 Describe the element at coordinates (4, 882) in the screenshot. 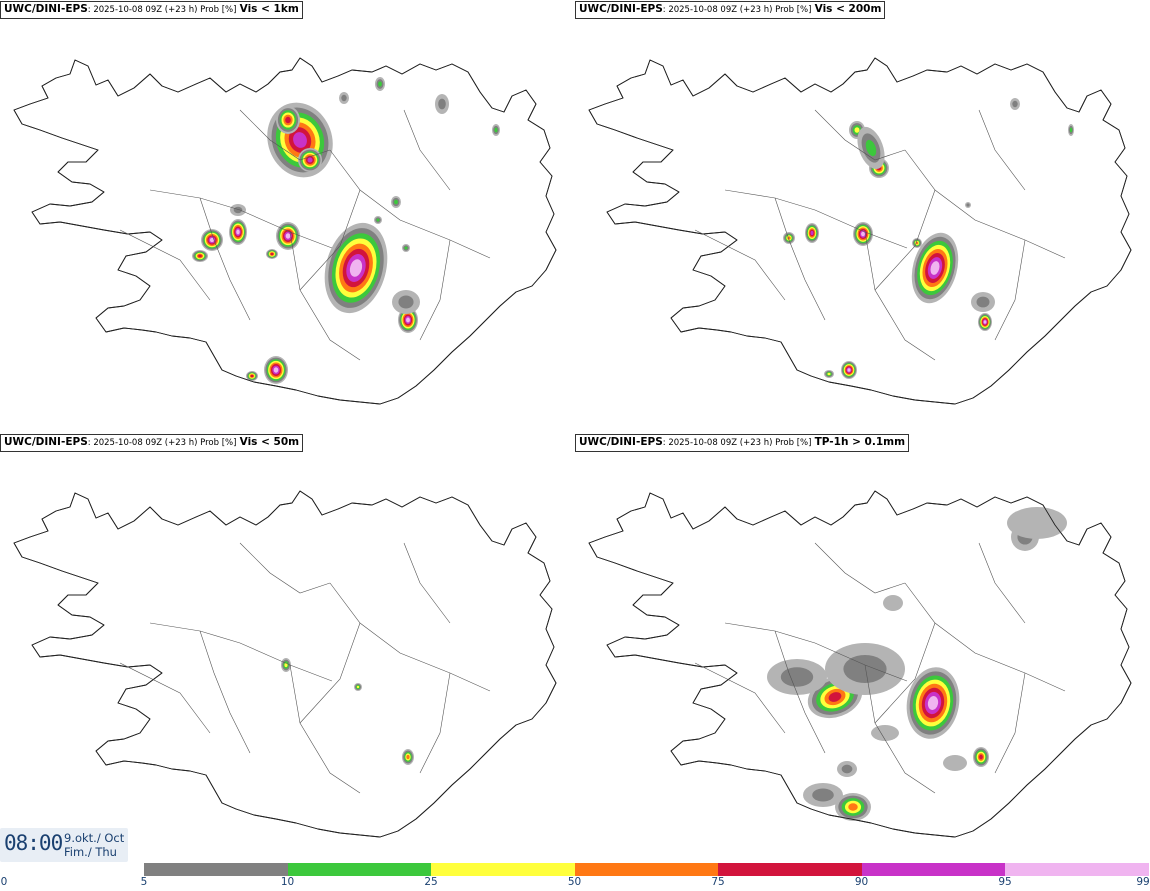

I see `colorbar-tick-label: 0` at that location.